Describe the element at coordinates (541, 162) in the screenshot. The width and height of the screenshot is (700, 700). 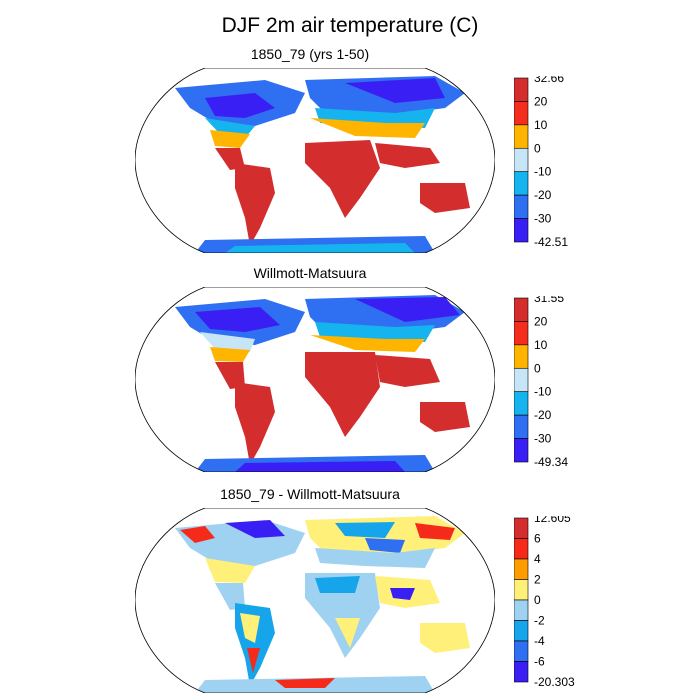
I see `colorbar-model: 32.66 20 10 0 -10 -20 -30 -42.51` at that location.